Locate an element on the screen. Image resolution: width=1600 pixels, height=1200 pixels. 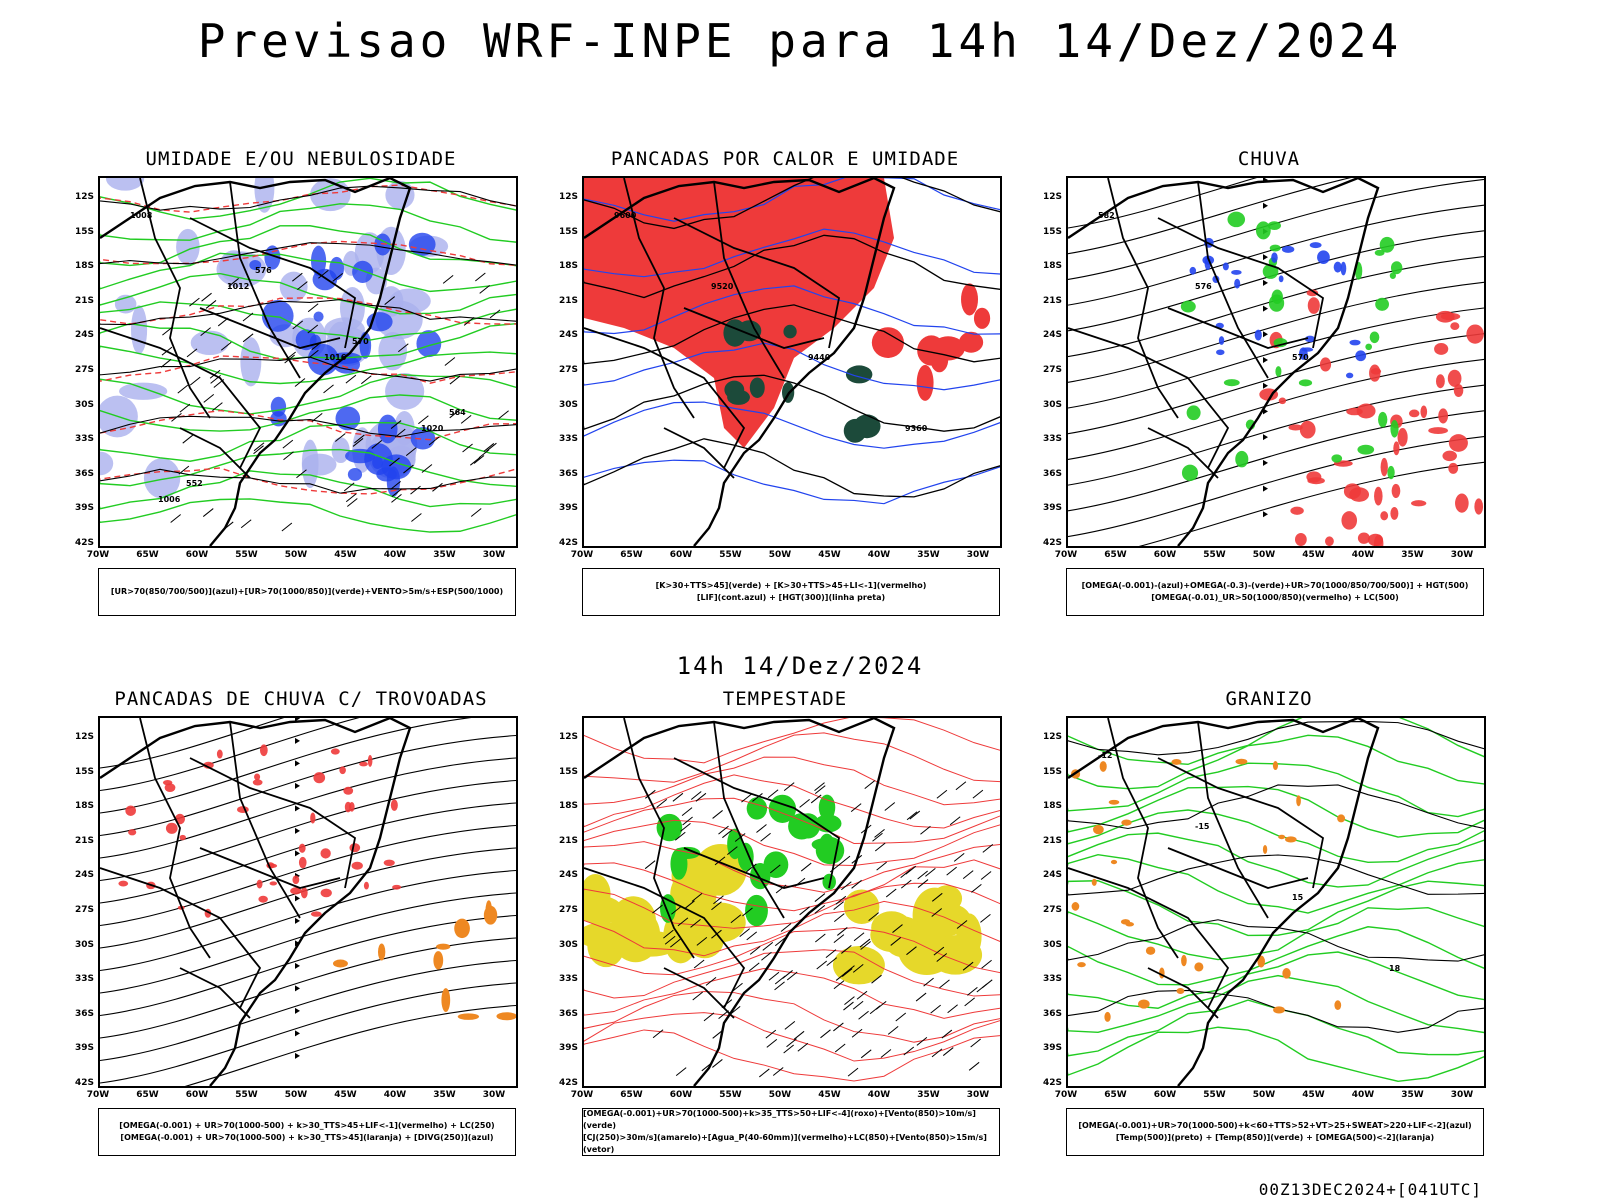
lat-label: 36S is located at coordinates (84, 1013).